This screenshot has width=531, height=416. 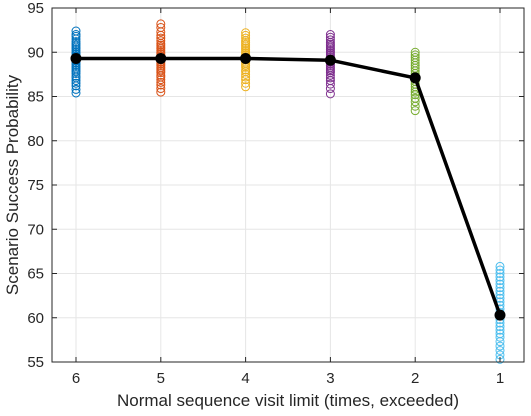 What do you see at coordinates (161, 378) in the screenshot?
I see `x-tick-label: 5` at bounding box center [161, 378].